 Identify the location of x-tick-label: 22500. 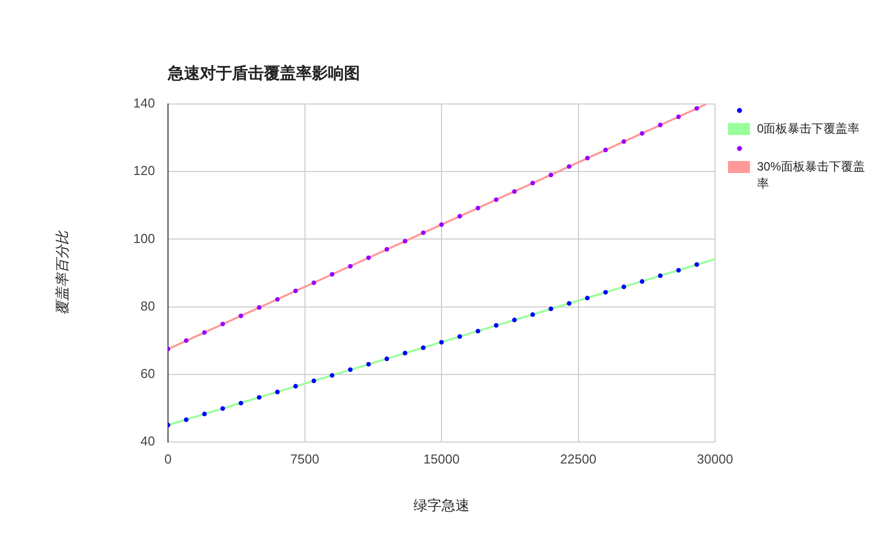
(578, 458).